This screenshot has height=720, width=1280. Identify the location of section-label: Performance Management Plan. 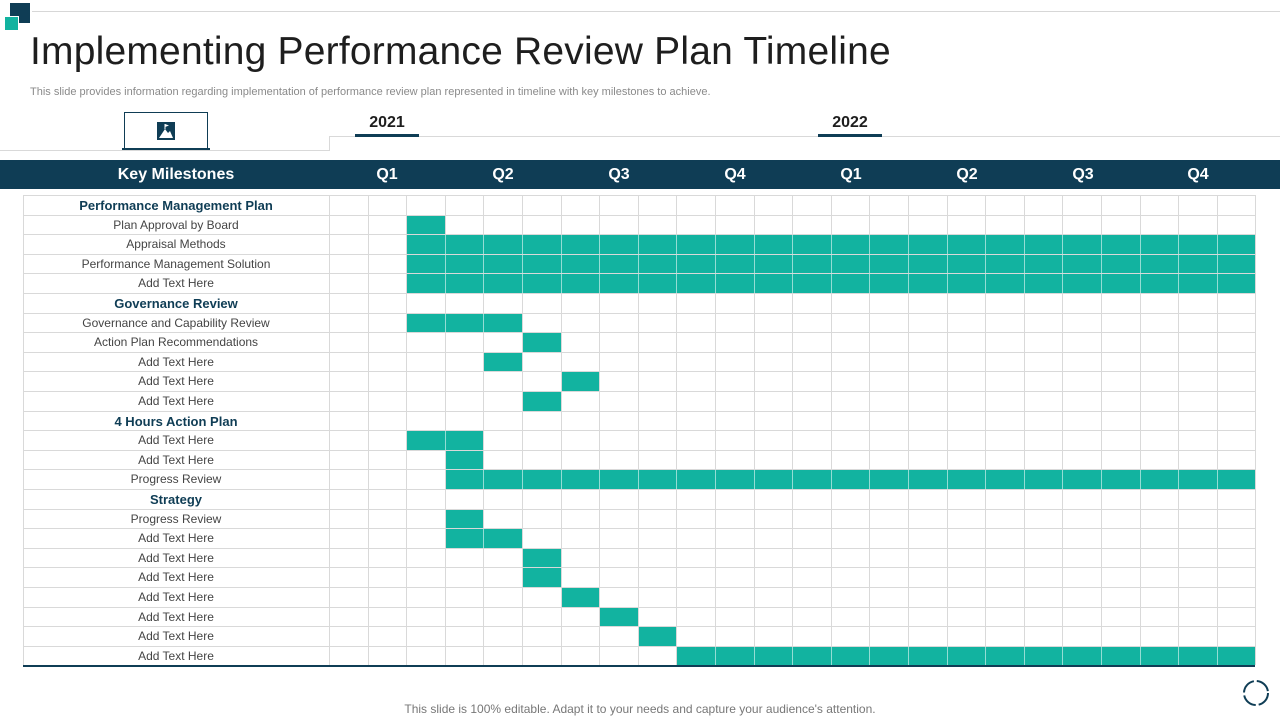
(176, 205).